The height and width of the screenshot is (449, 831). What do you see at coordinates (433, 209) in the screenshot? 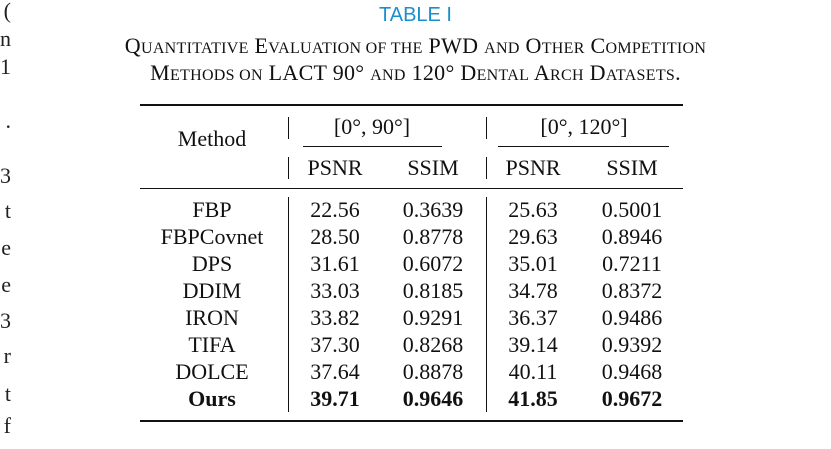
I see `value-cell: 0.3639` at bounding box center [433, 209].